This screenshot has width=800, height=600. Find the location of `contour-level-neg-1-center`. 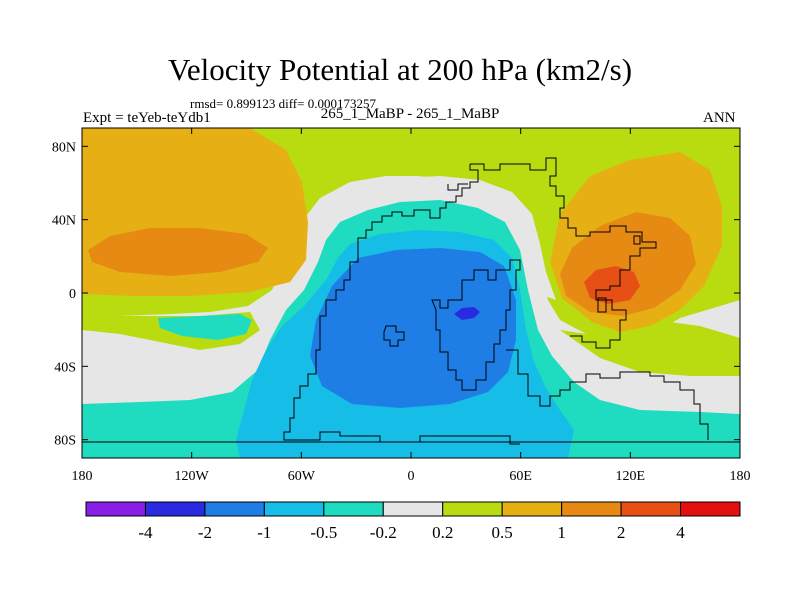

contour-level-neg-1-center is located at coordinates (413, 328).